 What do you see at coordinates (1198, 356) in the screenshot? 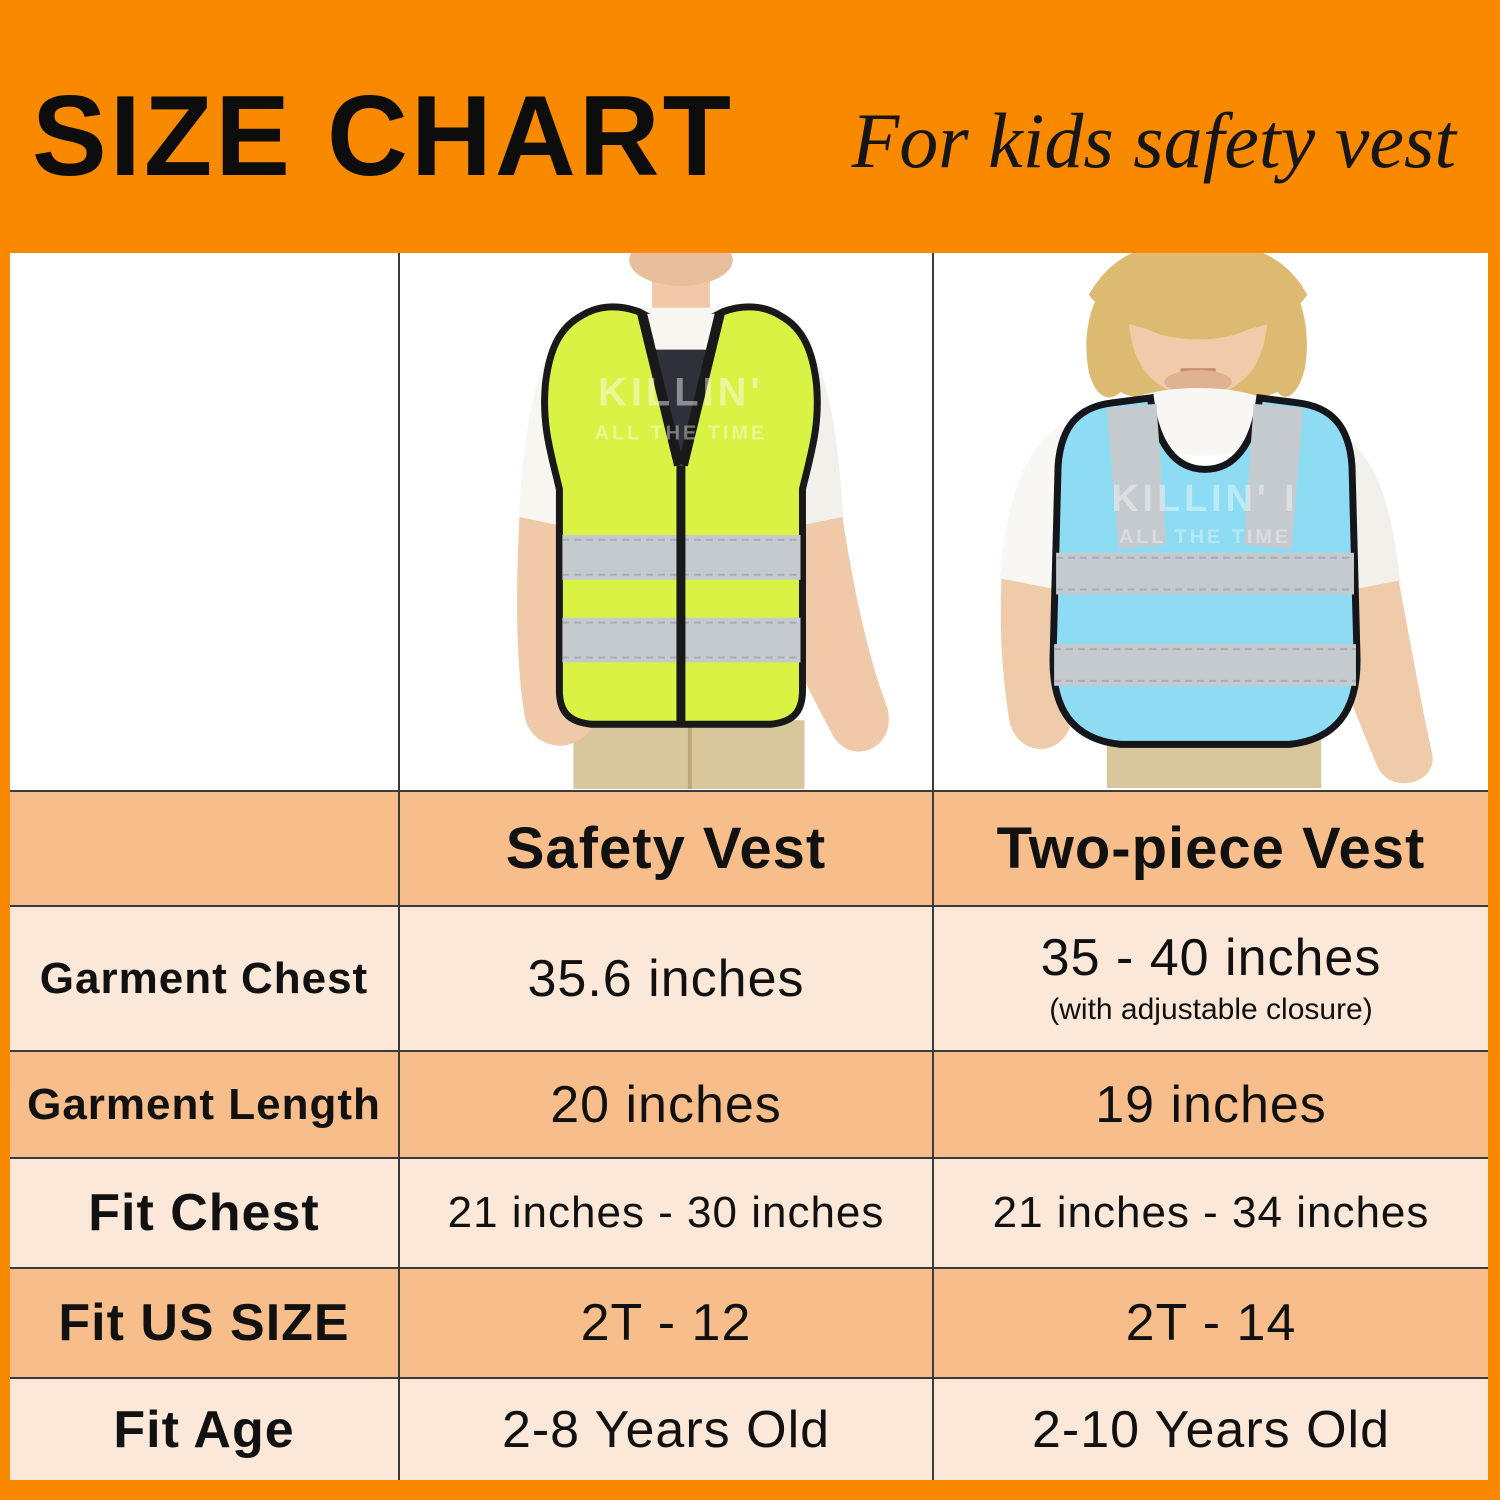
I see `child-face` at bounding box center [1198, 356].